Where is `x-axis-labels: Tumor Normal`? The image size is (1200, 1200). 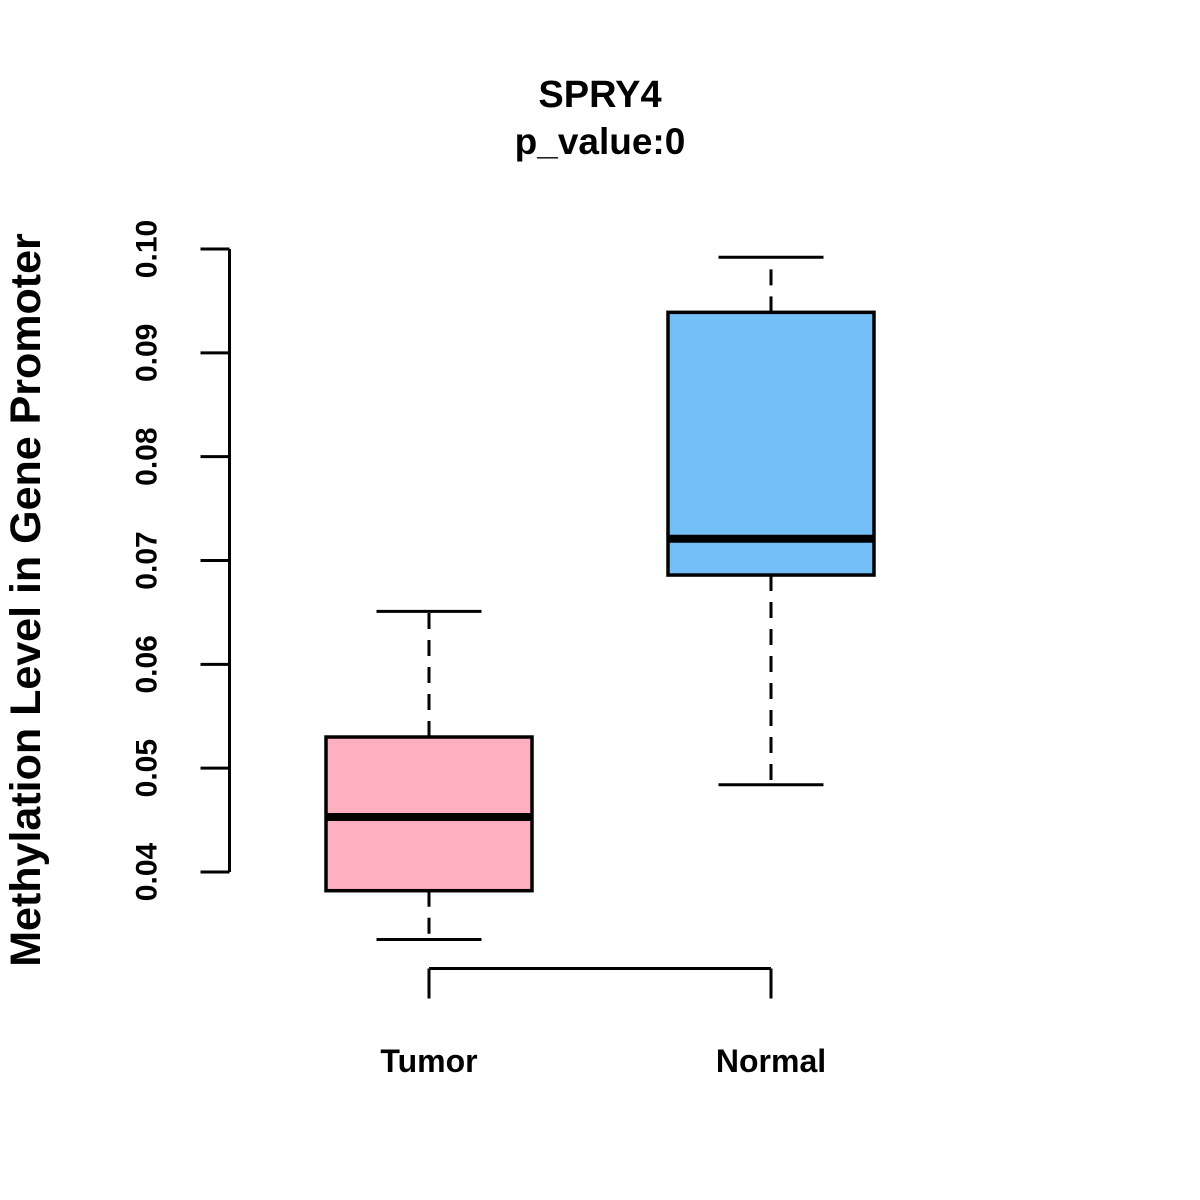
x-axis-labels: Tumor Normal is located at coordinates (603, 1061).